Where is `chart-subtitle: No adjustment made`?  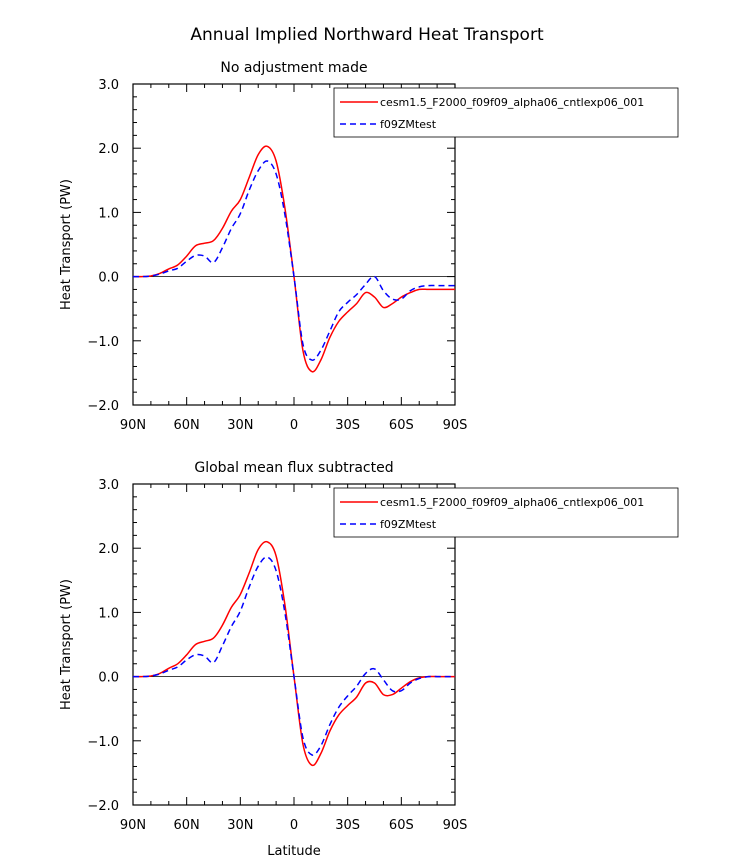
chart-subtitle: No adjustment made is located at coordinates (293, 68).